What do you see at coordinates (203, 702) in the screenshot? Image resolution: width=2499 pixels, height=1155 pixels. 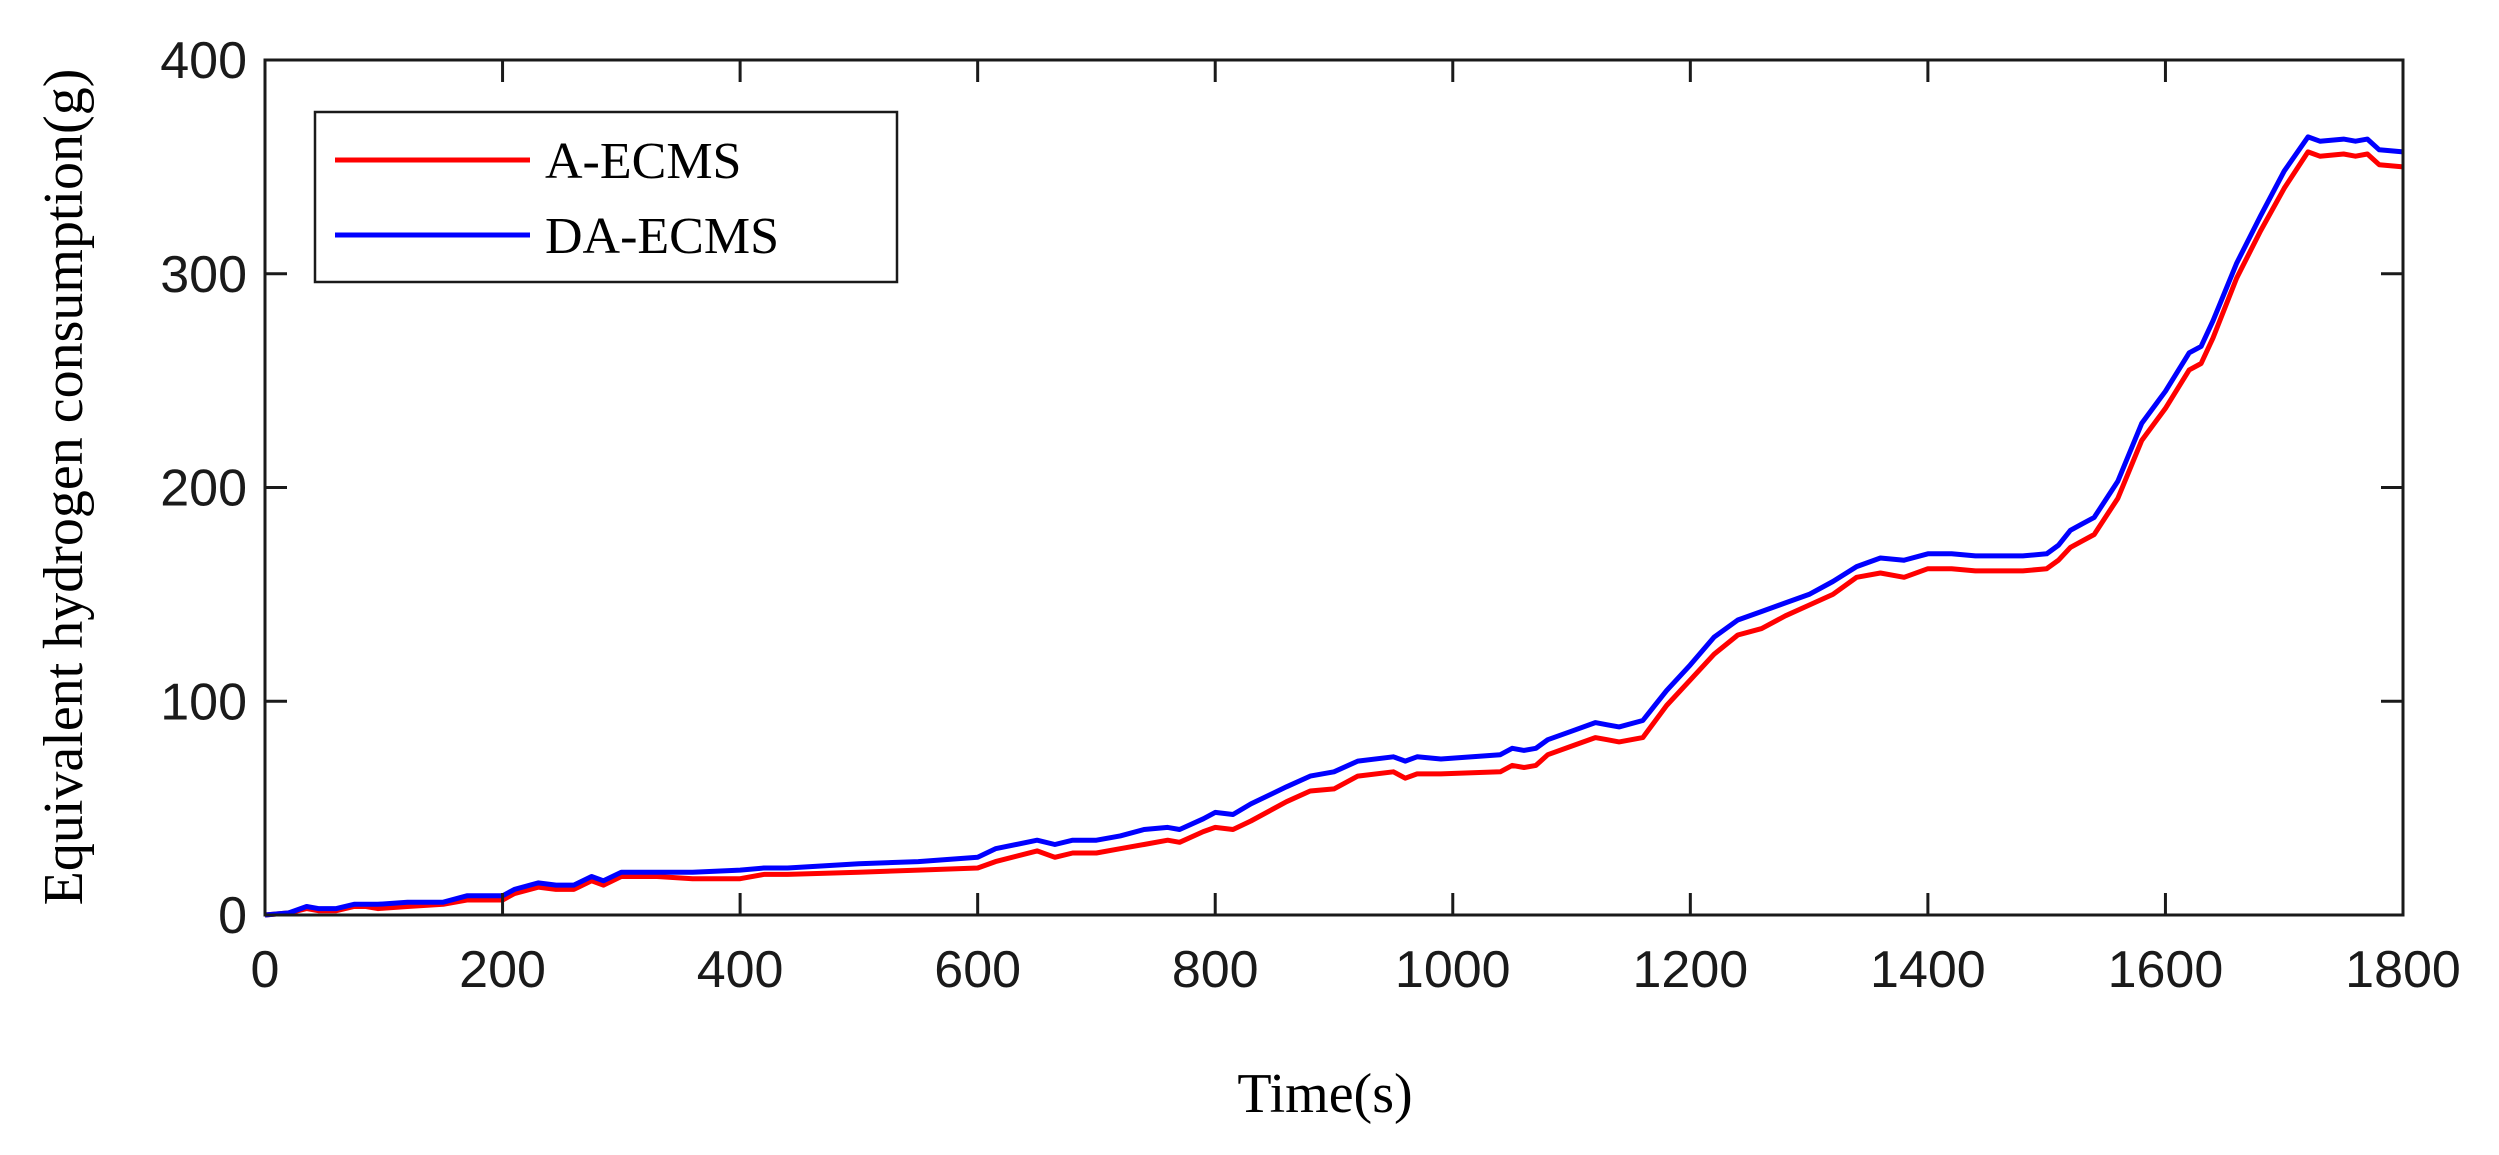 I see `y-tick-label: 100` at bounding box center [203, 702].